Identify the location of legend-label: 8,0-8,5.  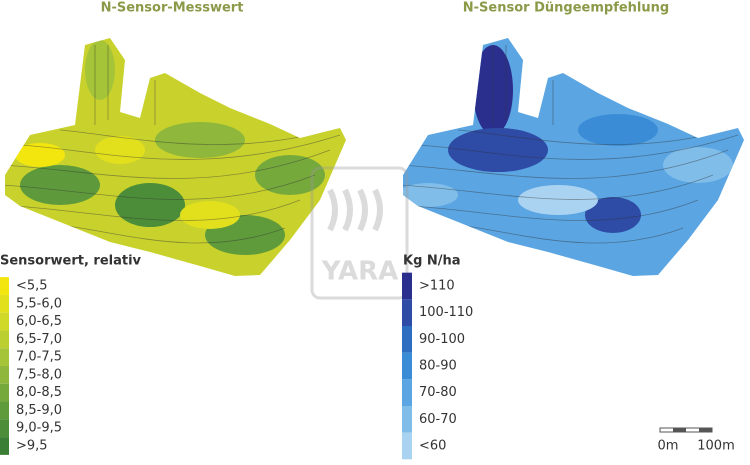
(39, 392).